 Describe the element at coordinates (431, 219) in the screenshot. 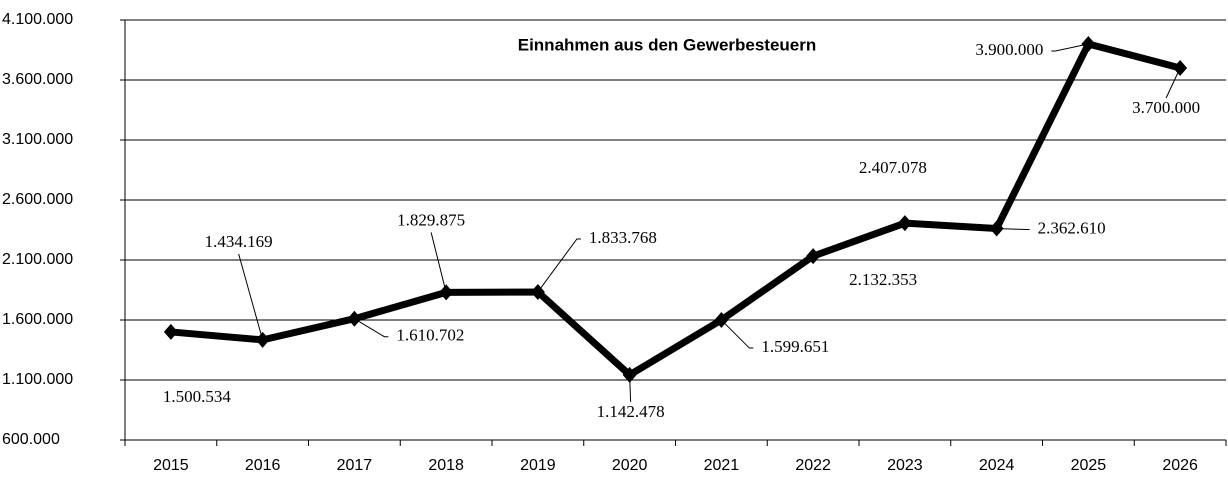

I see `data-label: 1.829.875` at that location.